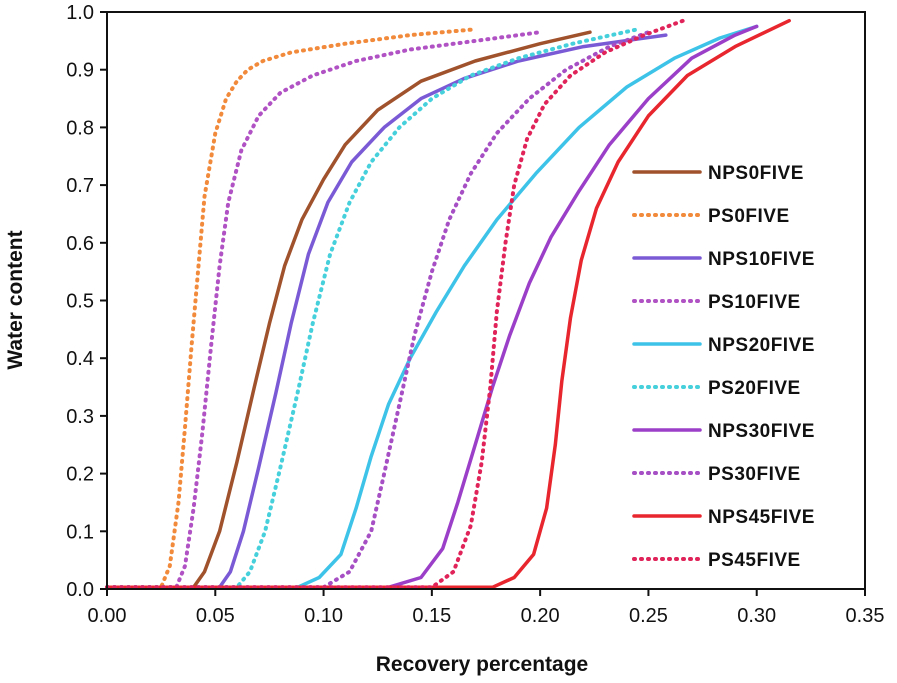 Image resolution: width=897 pixels, height=683 pixels. I want to click on y-tick-label: 0.3, so click(80, 417).